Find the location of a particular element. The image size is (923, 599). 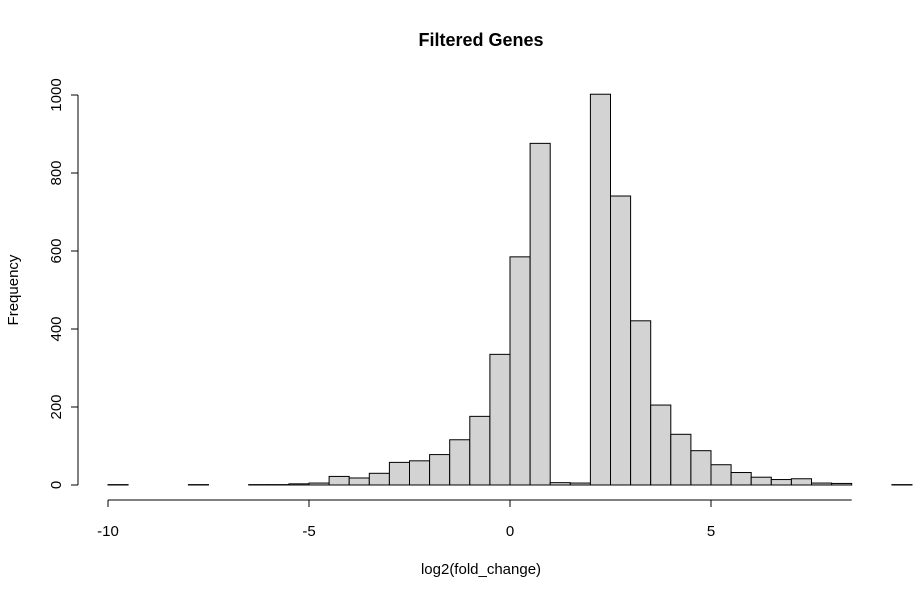

y-tick-label: 0 is located at coordinates (56, 485).